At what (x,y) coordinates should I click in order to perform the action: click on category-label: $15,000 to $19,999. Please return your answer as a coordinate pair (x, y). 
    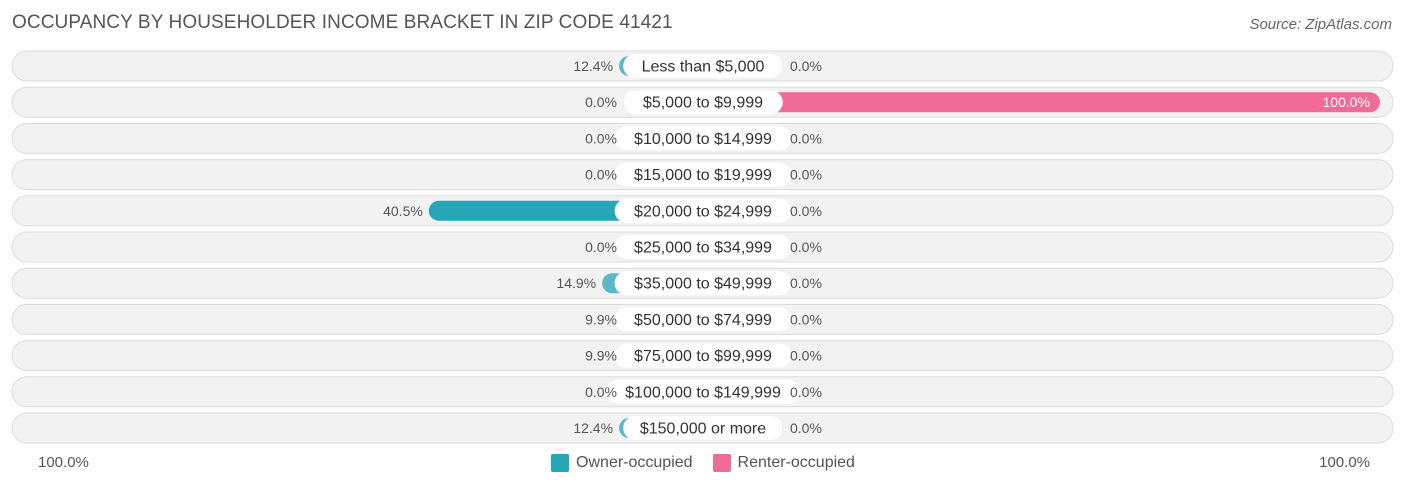
    Looking at the image, I should click on (703, 175).